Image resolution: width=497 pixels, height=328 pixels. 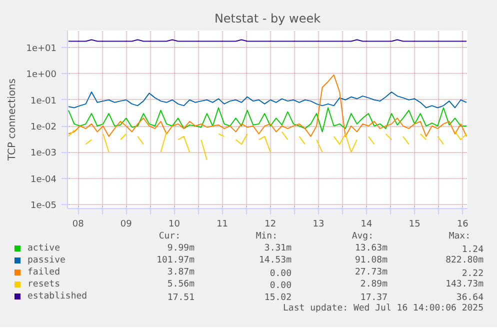 What do you see at coordinates (44, 249) in the screenshot?
I see `legend-label: active` at bounding box center [44, 249].